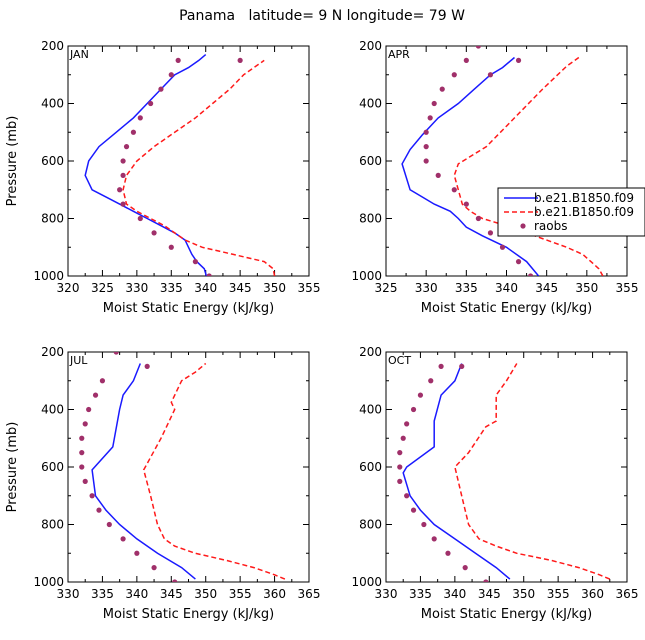 This screenshot has width=645, height=640. What do you see at coordinates (322, 16) in the screenshot?
I see `figure-title: Panama latitude= 9 N longitude= 79 W` at bounding box center [322, 16].